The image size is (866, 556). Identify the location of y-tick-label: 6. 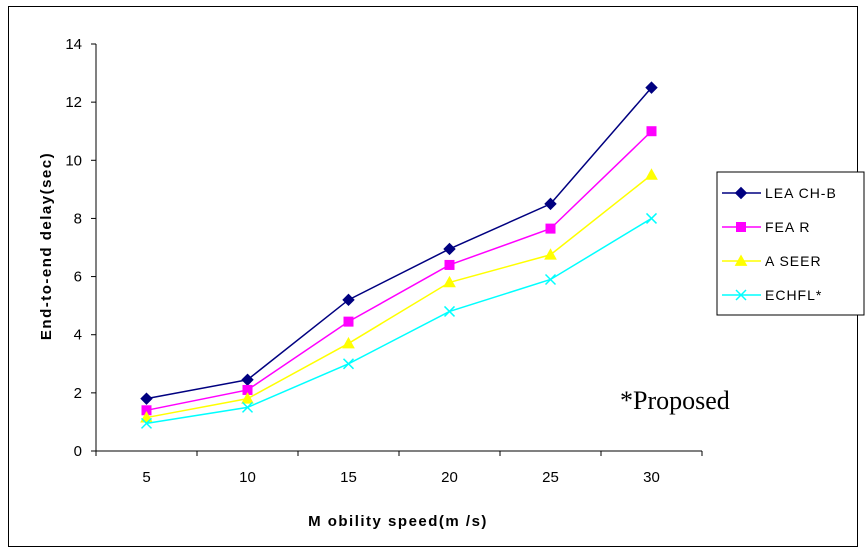
(78, 277).